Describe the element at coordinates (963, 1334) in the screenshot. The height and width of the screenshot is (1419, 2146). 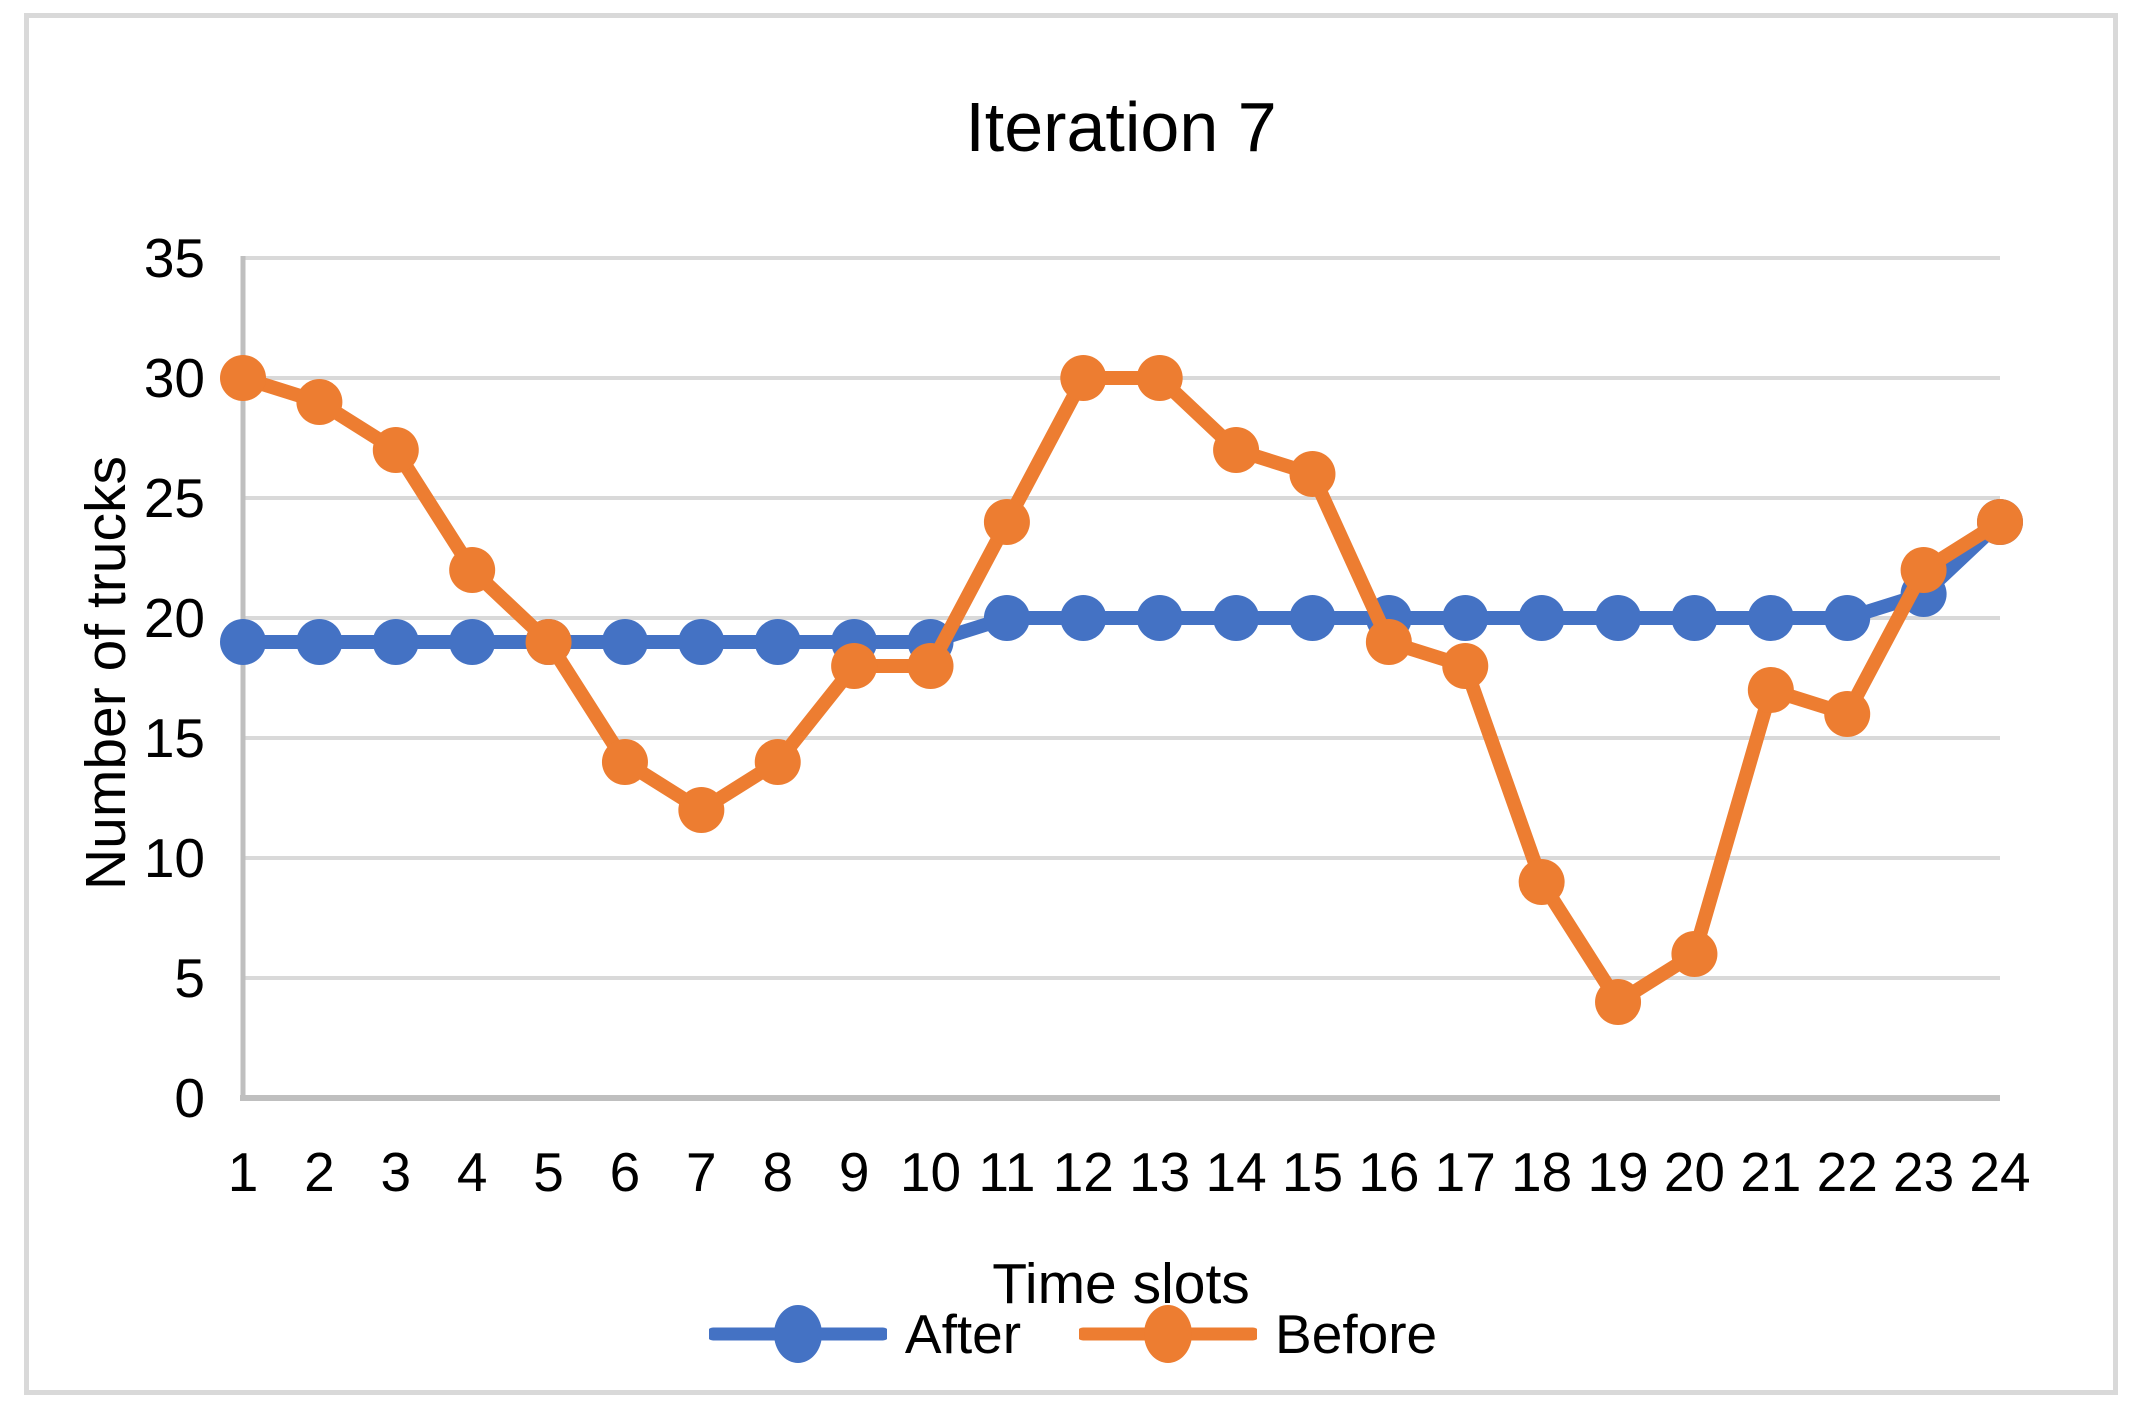
I see `legend-label-after: After` at that location.